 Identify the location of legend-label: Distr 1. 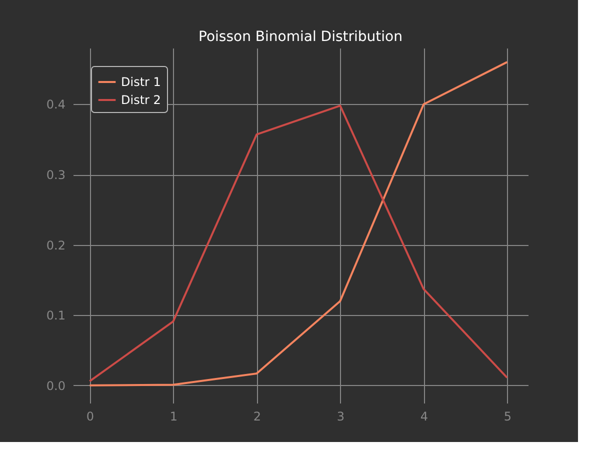
(141, 82).